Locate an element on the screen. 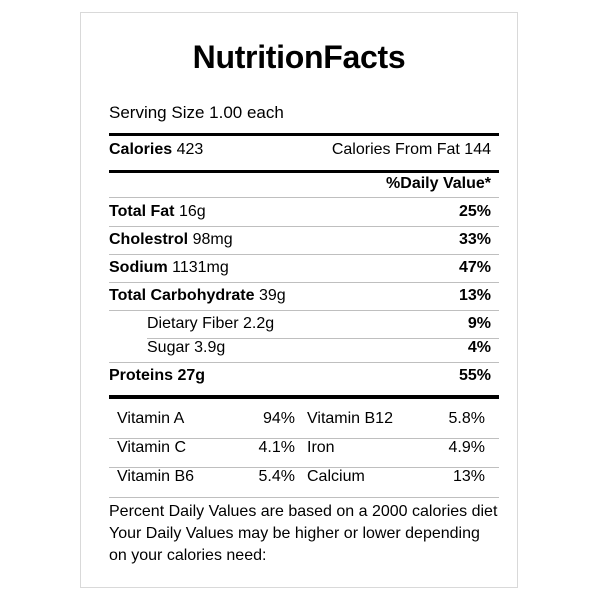 This screenshot has height=600, width=600. nutrient-row: Total Fat 16g 25% is located at coordinates (300, 212).